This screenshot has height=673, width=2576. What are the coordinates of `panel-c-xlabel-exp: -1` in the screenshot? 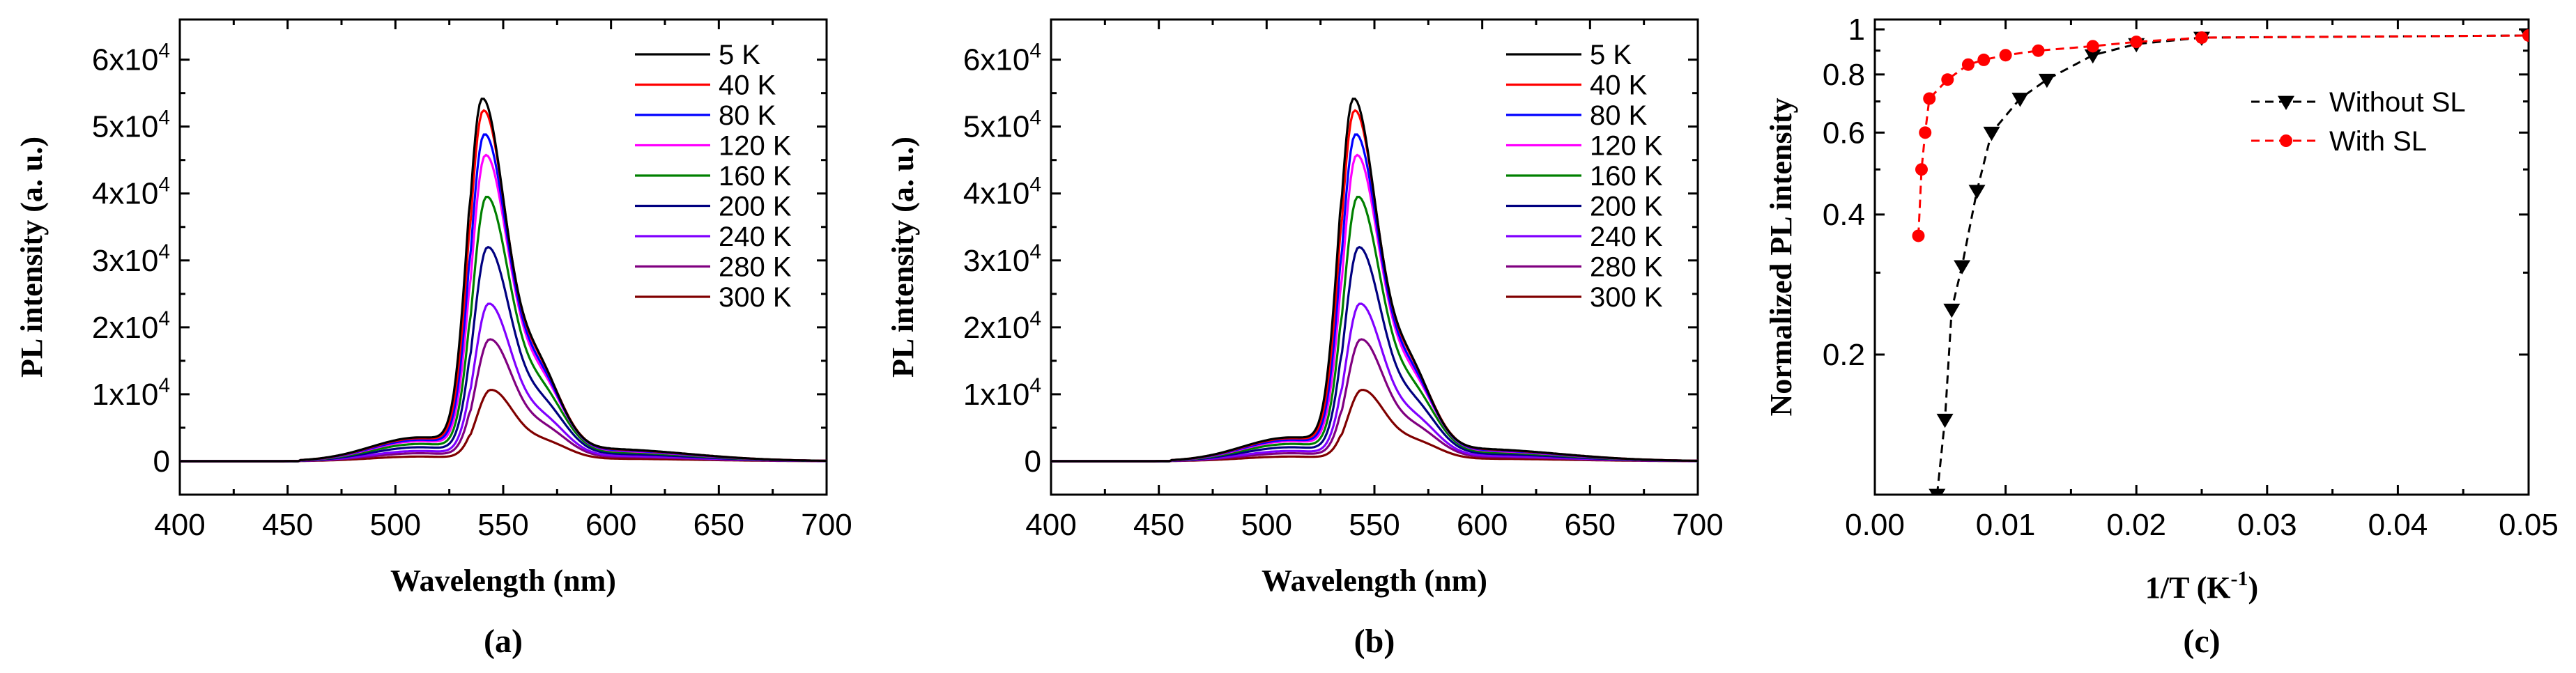 It's located at (2239, 578).